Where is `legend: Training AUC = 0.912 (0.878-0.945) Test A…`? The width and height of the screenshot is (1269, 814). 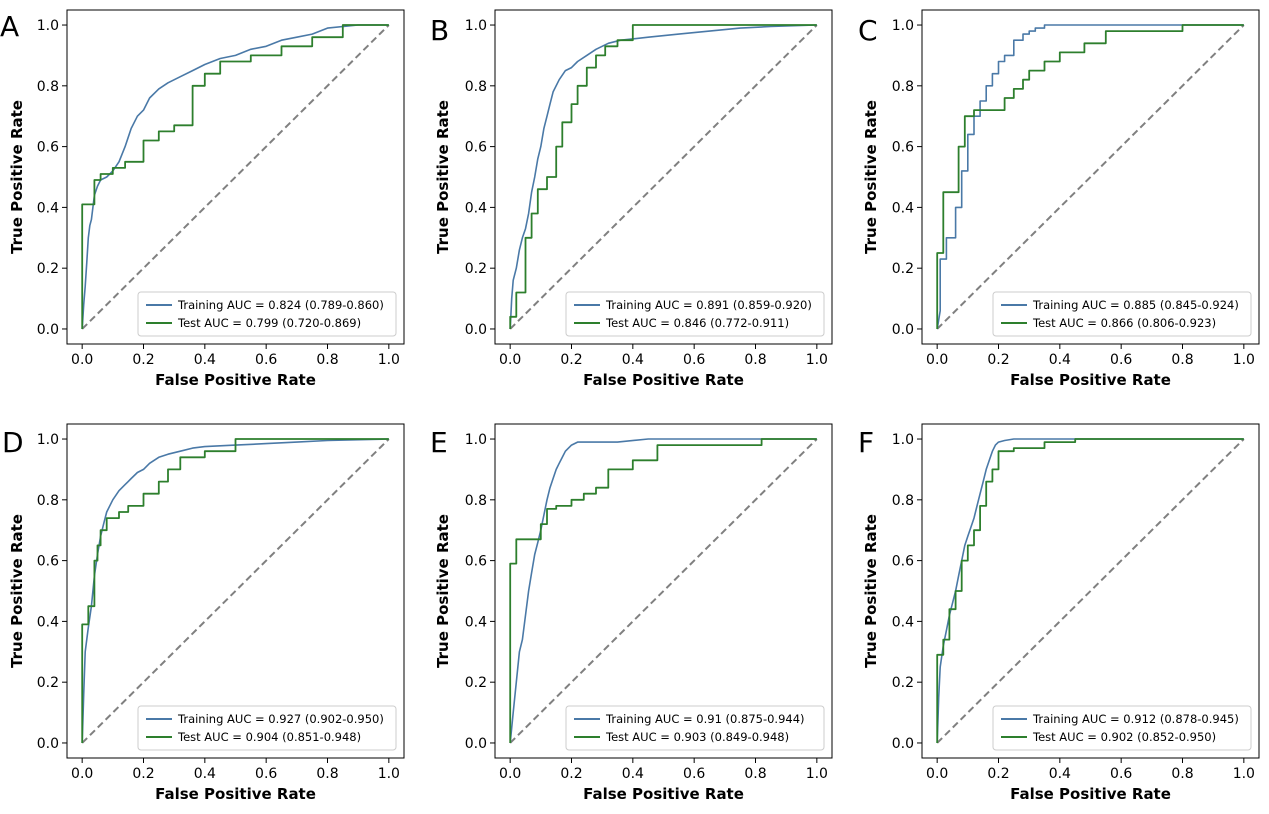 legend: Training AUC = 0.912 (0.878-0.945) Test A… is located at coordinates (1122, 728).